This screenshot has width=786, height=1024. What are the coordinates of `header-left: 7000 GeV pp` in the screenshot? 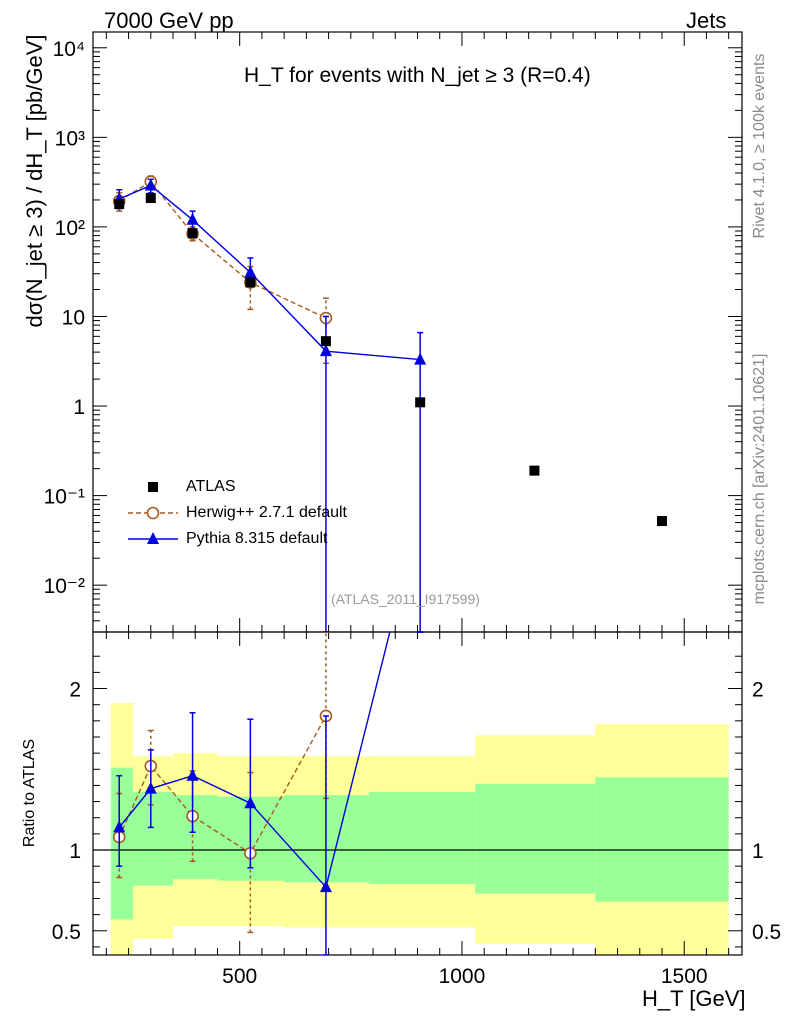 It's located at (169, 20).